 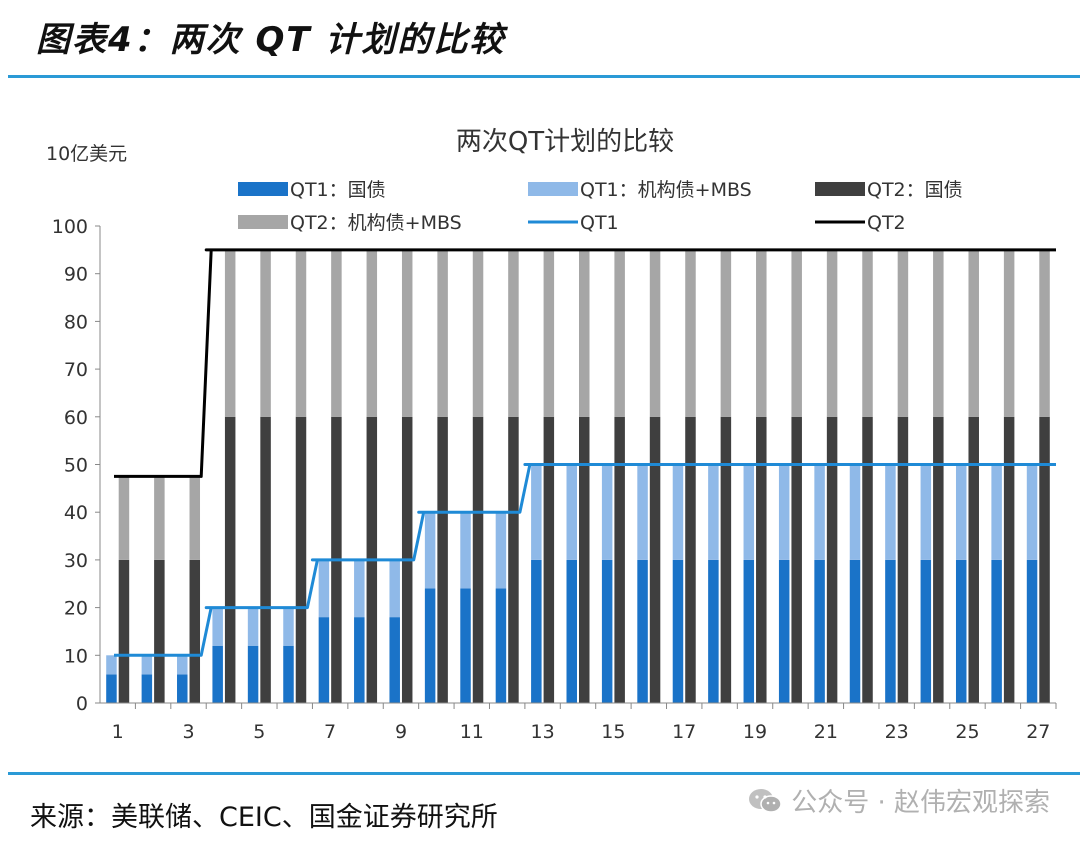 What do you see at coordinates (70, 227) in the screenshot?
I see `y-tick-label: 100` at bounding box center [70, 227].